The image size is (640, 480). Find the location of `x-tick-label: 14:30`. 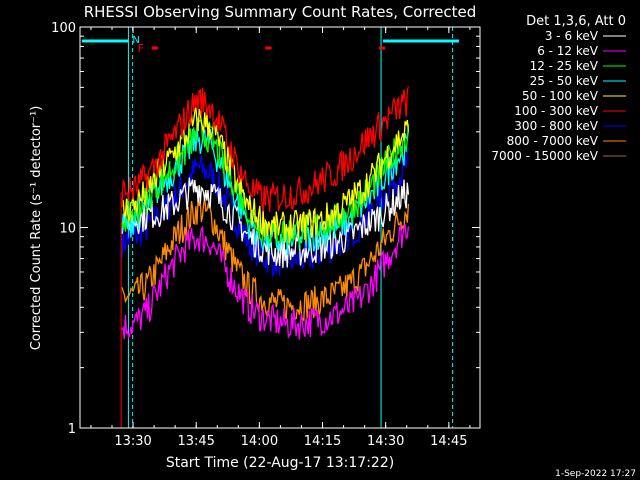

x-tick-label: 14:30 is located at coordinates (385, 441).